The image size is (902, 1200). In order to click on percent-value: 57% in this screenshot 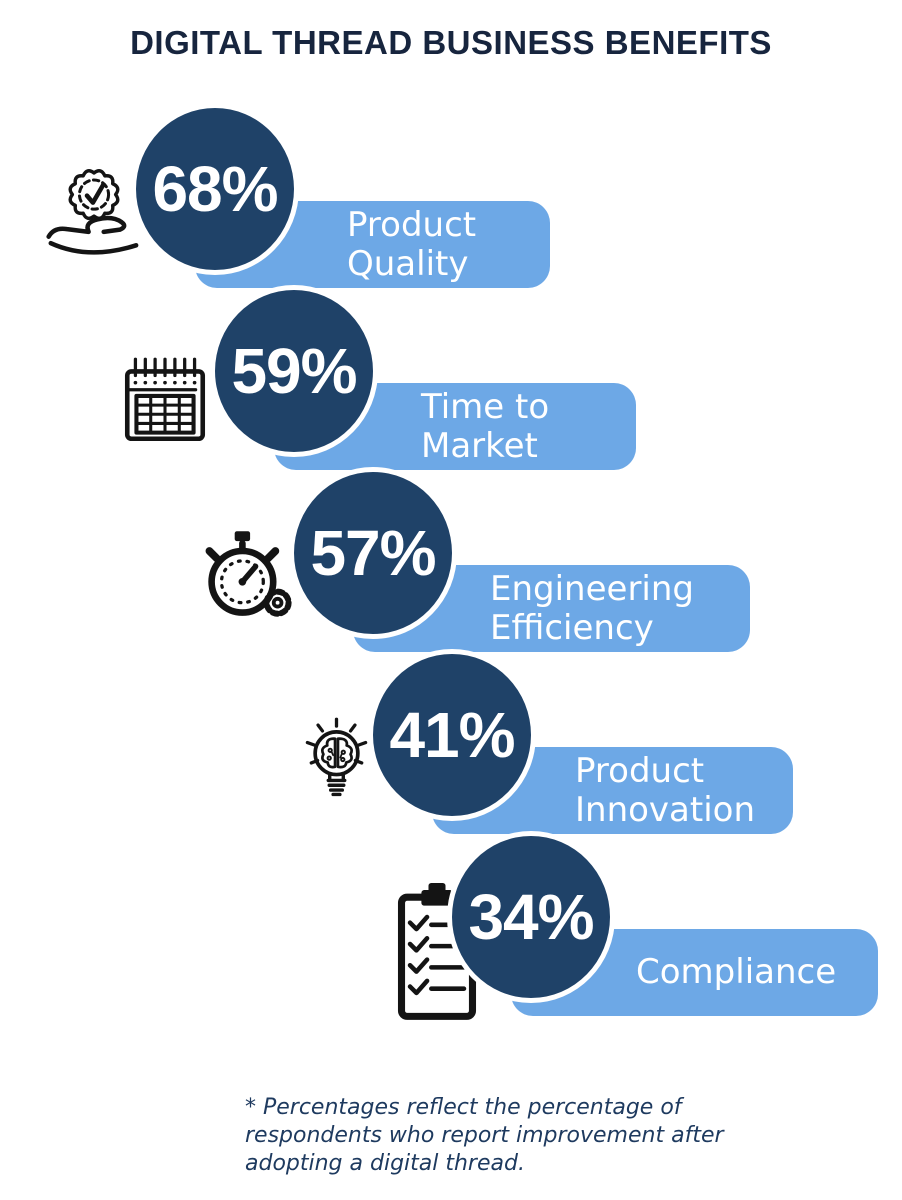, I will do `click(373, 553)`.